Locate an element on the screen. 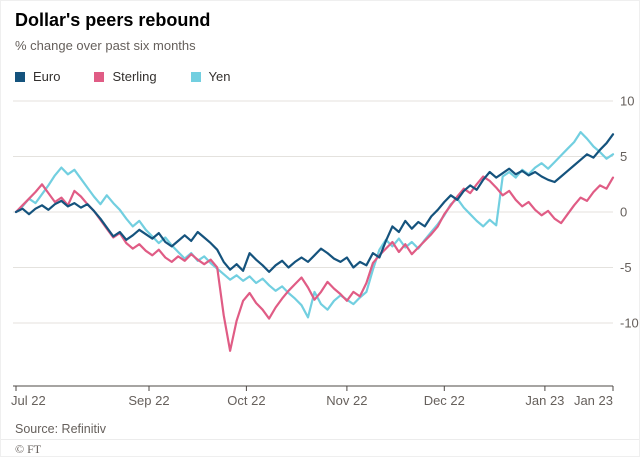 This screenshot has width=640, height=457. legend-item-sterling: Sterling is located at coordinates (125, 76).